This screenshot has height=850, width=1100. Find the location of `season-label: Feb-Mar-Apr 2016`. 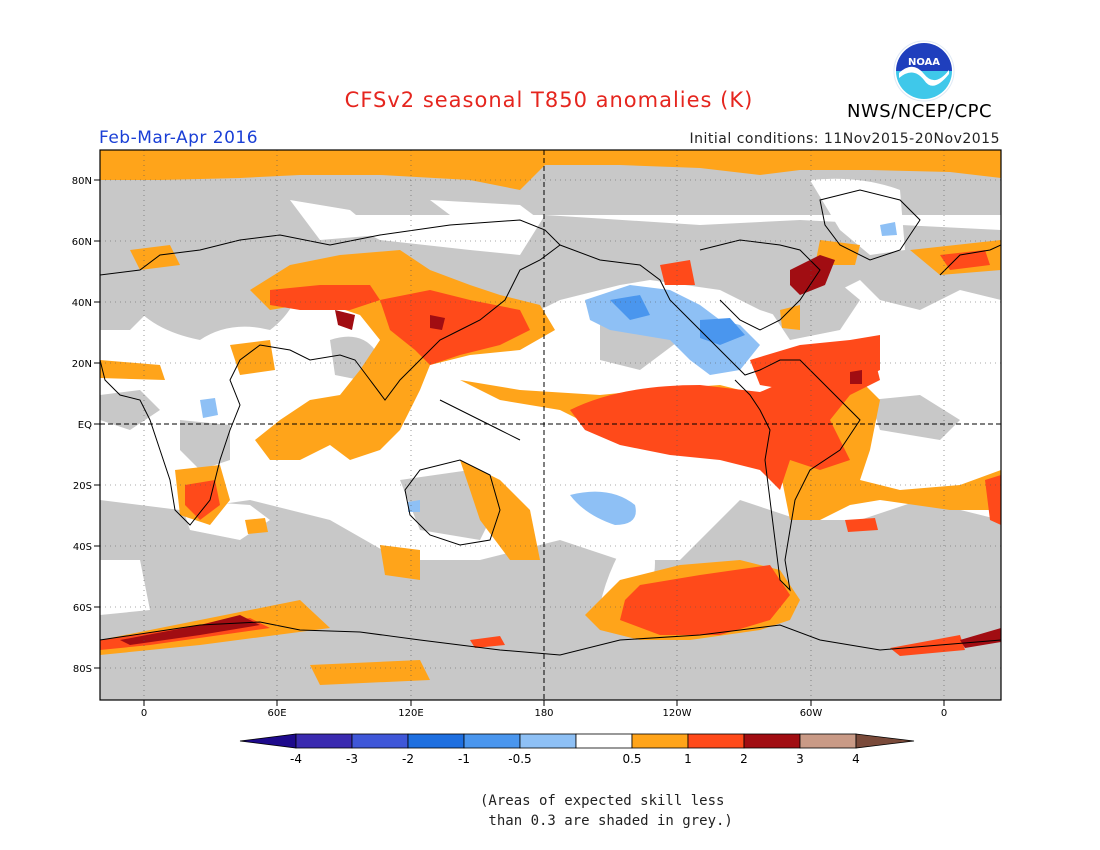

season-label: Feb-Mar-Apr 2016 is located at coordinates (179, 138).